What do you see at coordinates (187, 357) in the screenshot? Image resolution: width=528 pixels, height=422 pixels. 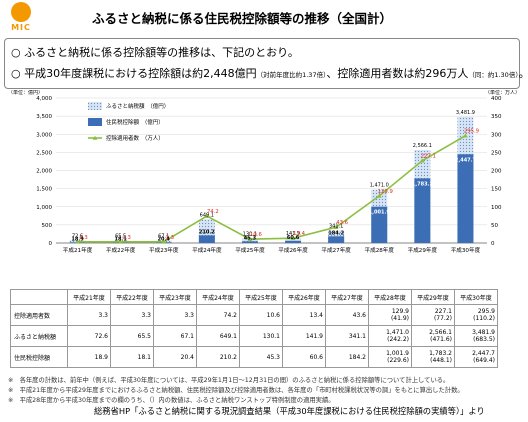 I see `table-cell-value: 20.4` at bounding box center [187, 357].